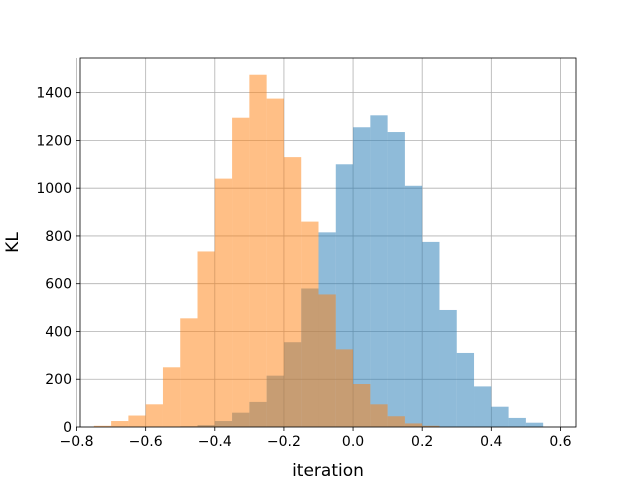 This screenshot has height=480, width=640. I want to click on y-tick-label: 600, so click(58, 285).